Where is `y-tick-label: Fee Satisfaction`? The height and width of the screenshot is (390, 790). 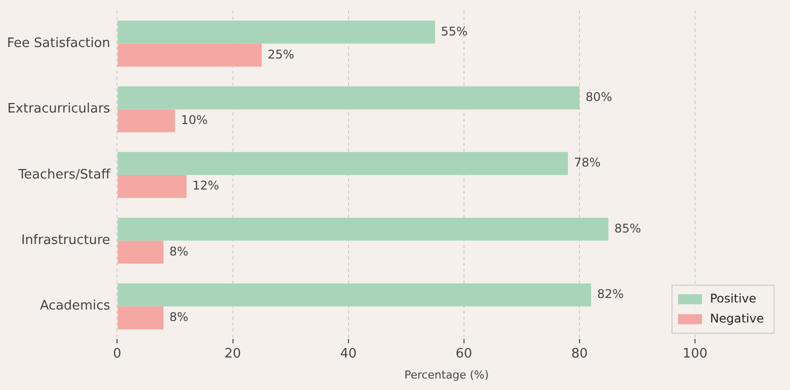
y-tick-label: Fee Satisfaction is located at coordinates (58, 44).